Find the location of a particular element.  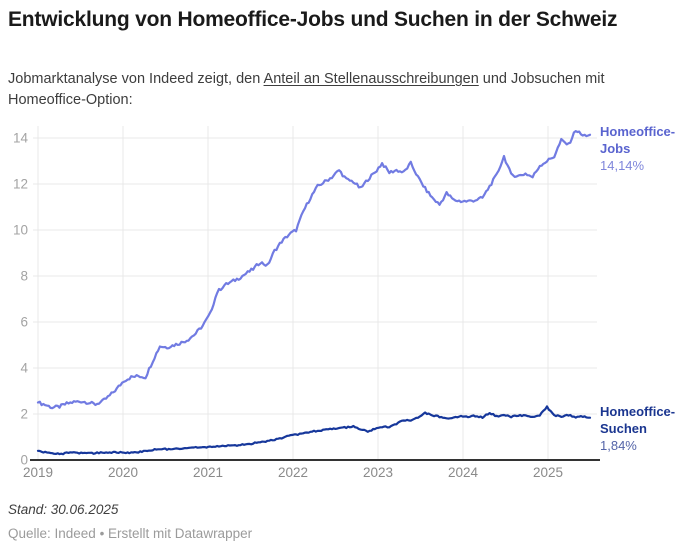

x-tick-2024: 2024 is located at coordinates (463, 472).